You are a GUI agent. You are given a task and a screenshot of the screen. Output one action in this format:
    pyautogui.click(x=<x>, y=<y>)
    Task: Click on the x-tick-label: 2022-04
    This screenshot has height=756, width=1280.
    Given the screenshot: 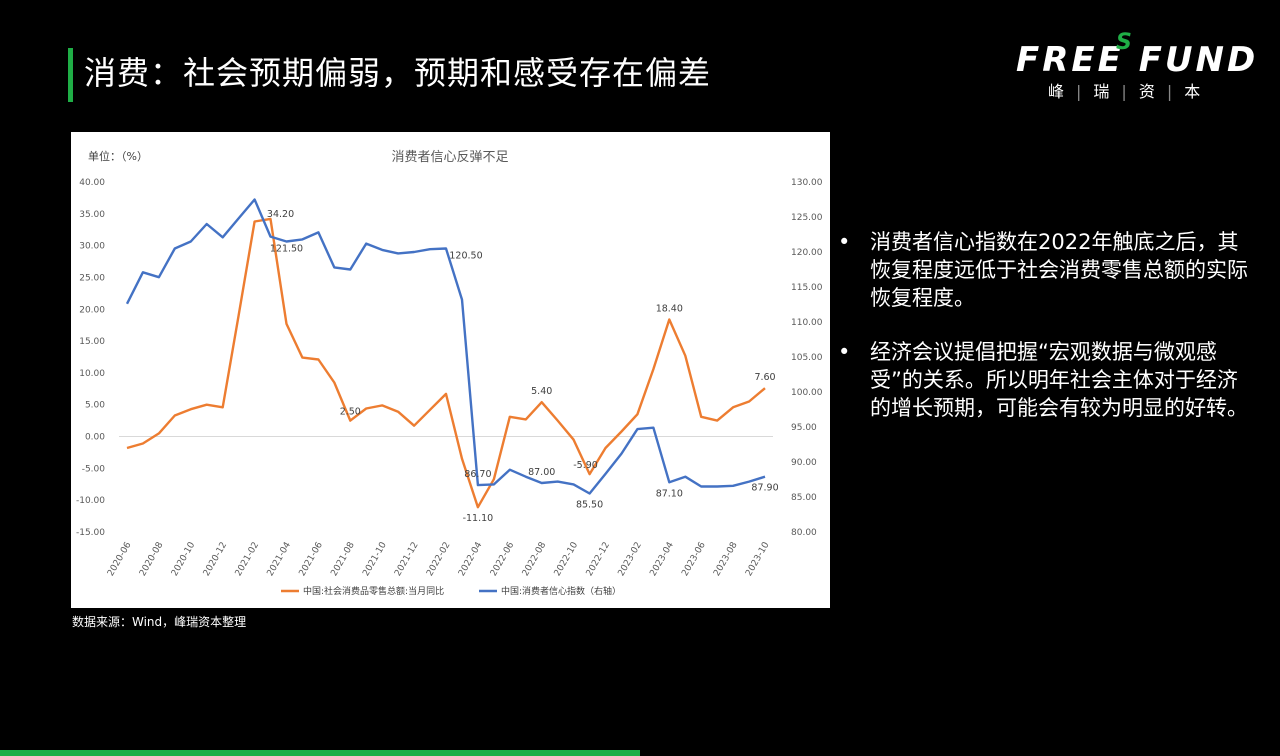 What is the action you would take?
    pyautogui.click(x=471, y=559)
    